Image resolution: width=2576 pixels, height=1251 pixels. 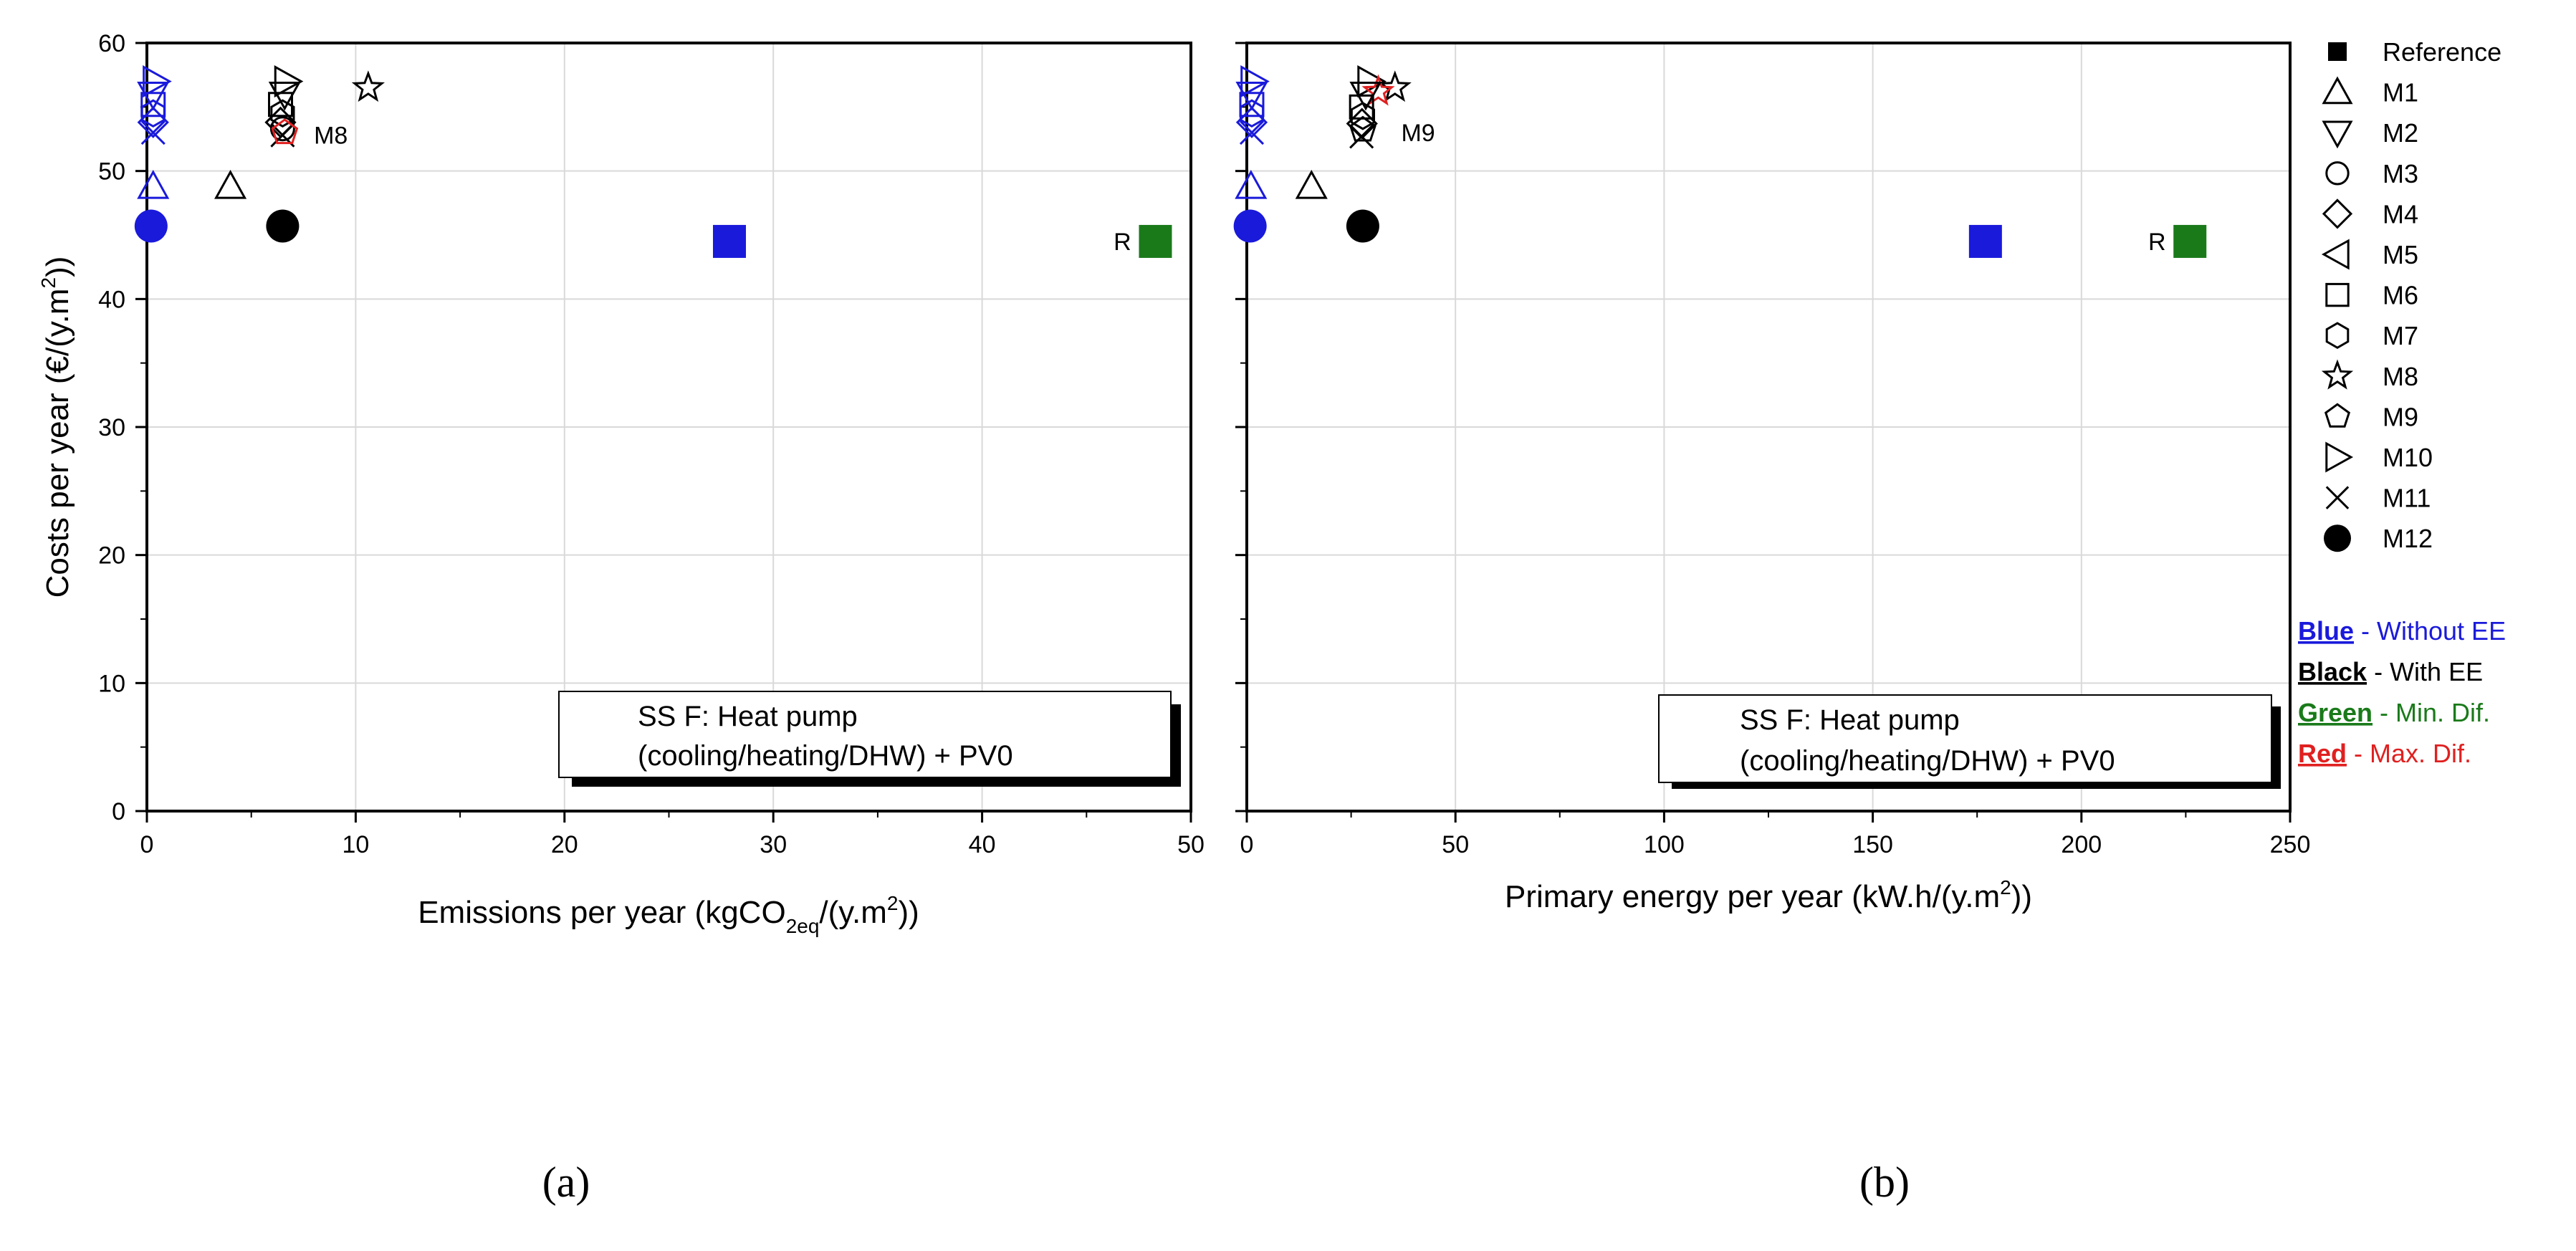 I want to click on panel-b-x-axis-title: Primary energy per year (kW.h/(y.m2)), so click(x=1769, y=895).